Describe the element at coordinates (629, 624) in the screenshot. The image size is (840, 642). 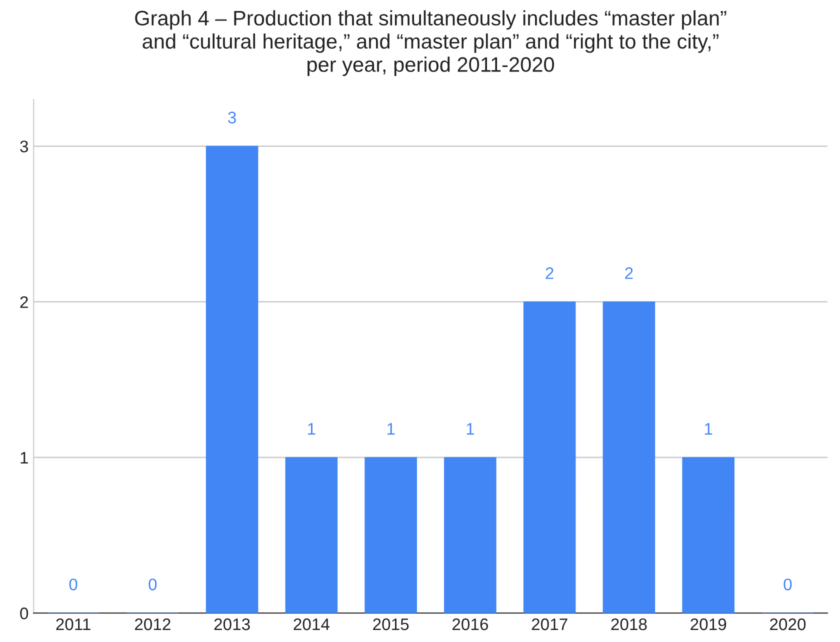
I see `x-tick-label: 2018` at that location.